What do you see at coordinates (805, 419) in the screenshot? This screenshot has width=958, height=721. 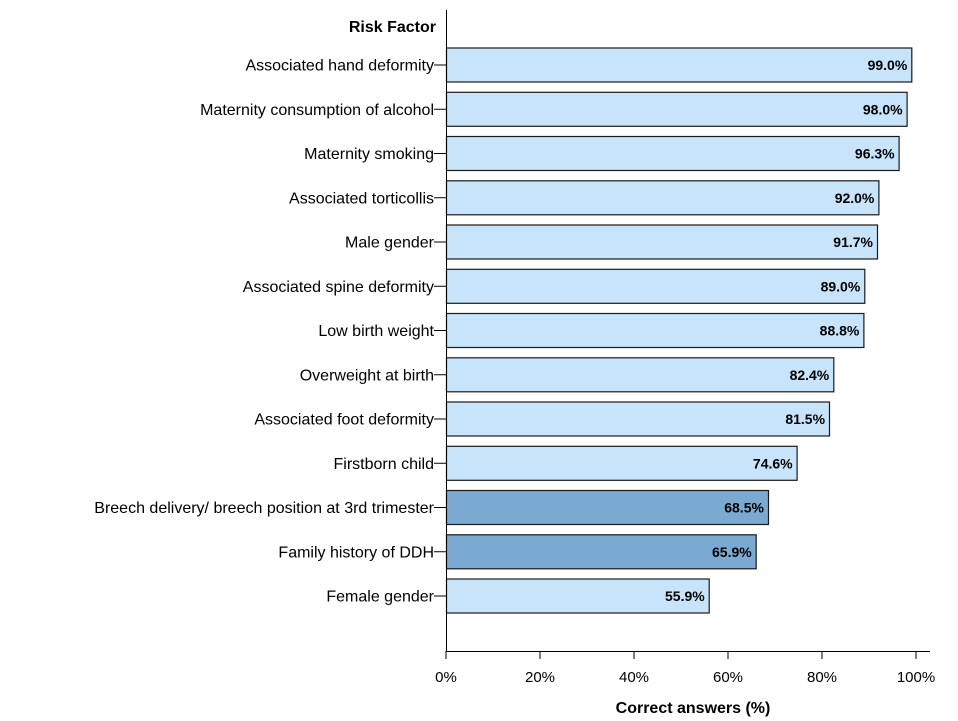 I see `data-label: 81.5%` at bounding box center [805, 419].